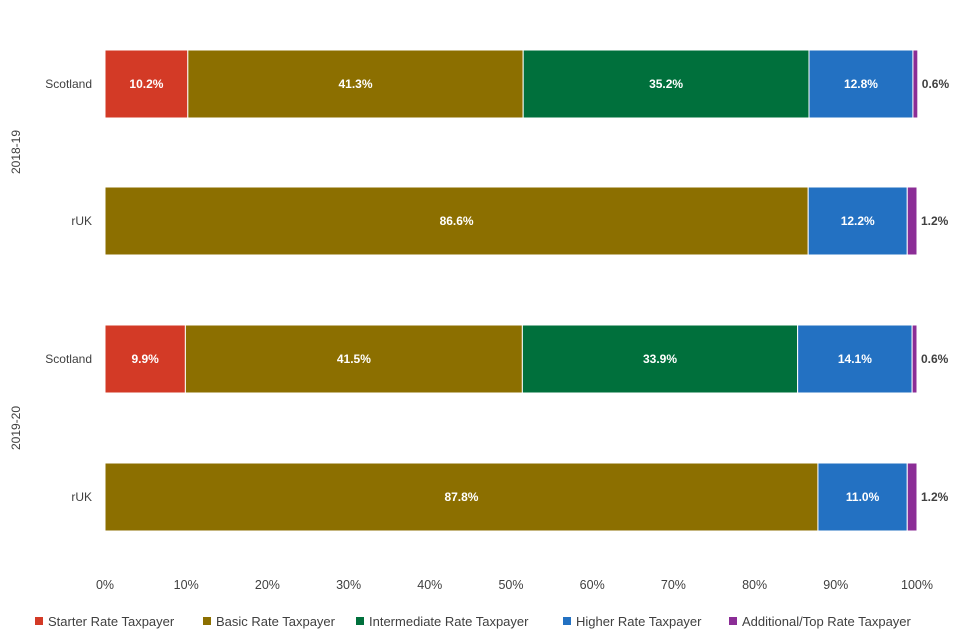  Describe the element at coordinates (673, 585) in the screenshot. I see `x-tick-label: 70%` at that location.